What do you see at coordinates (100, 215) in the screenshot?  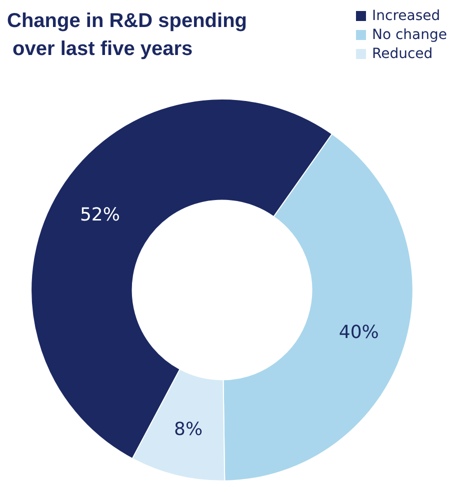 I see `data-label: 52%` at bounding box center [100, 215].